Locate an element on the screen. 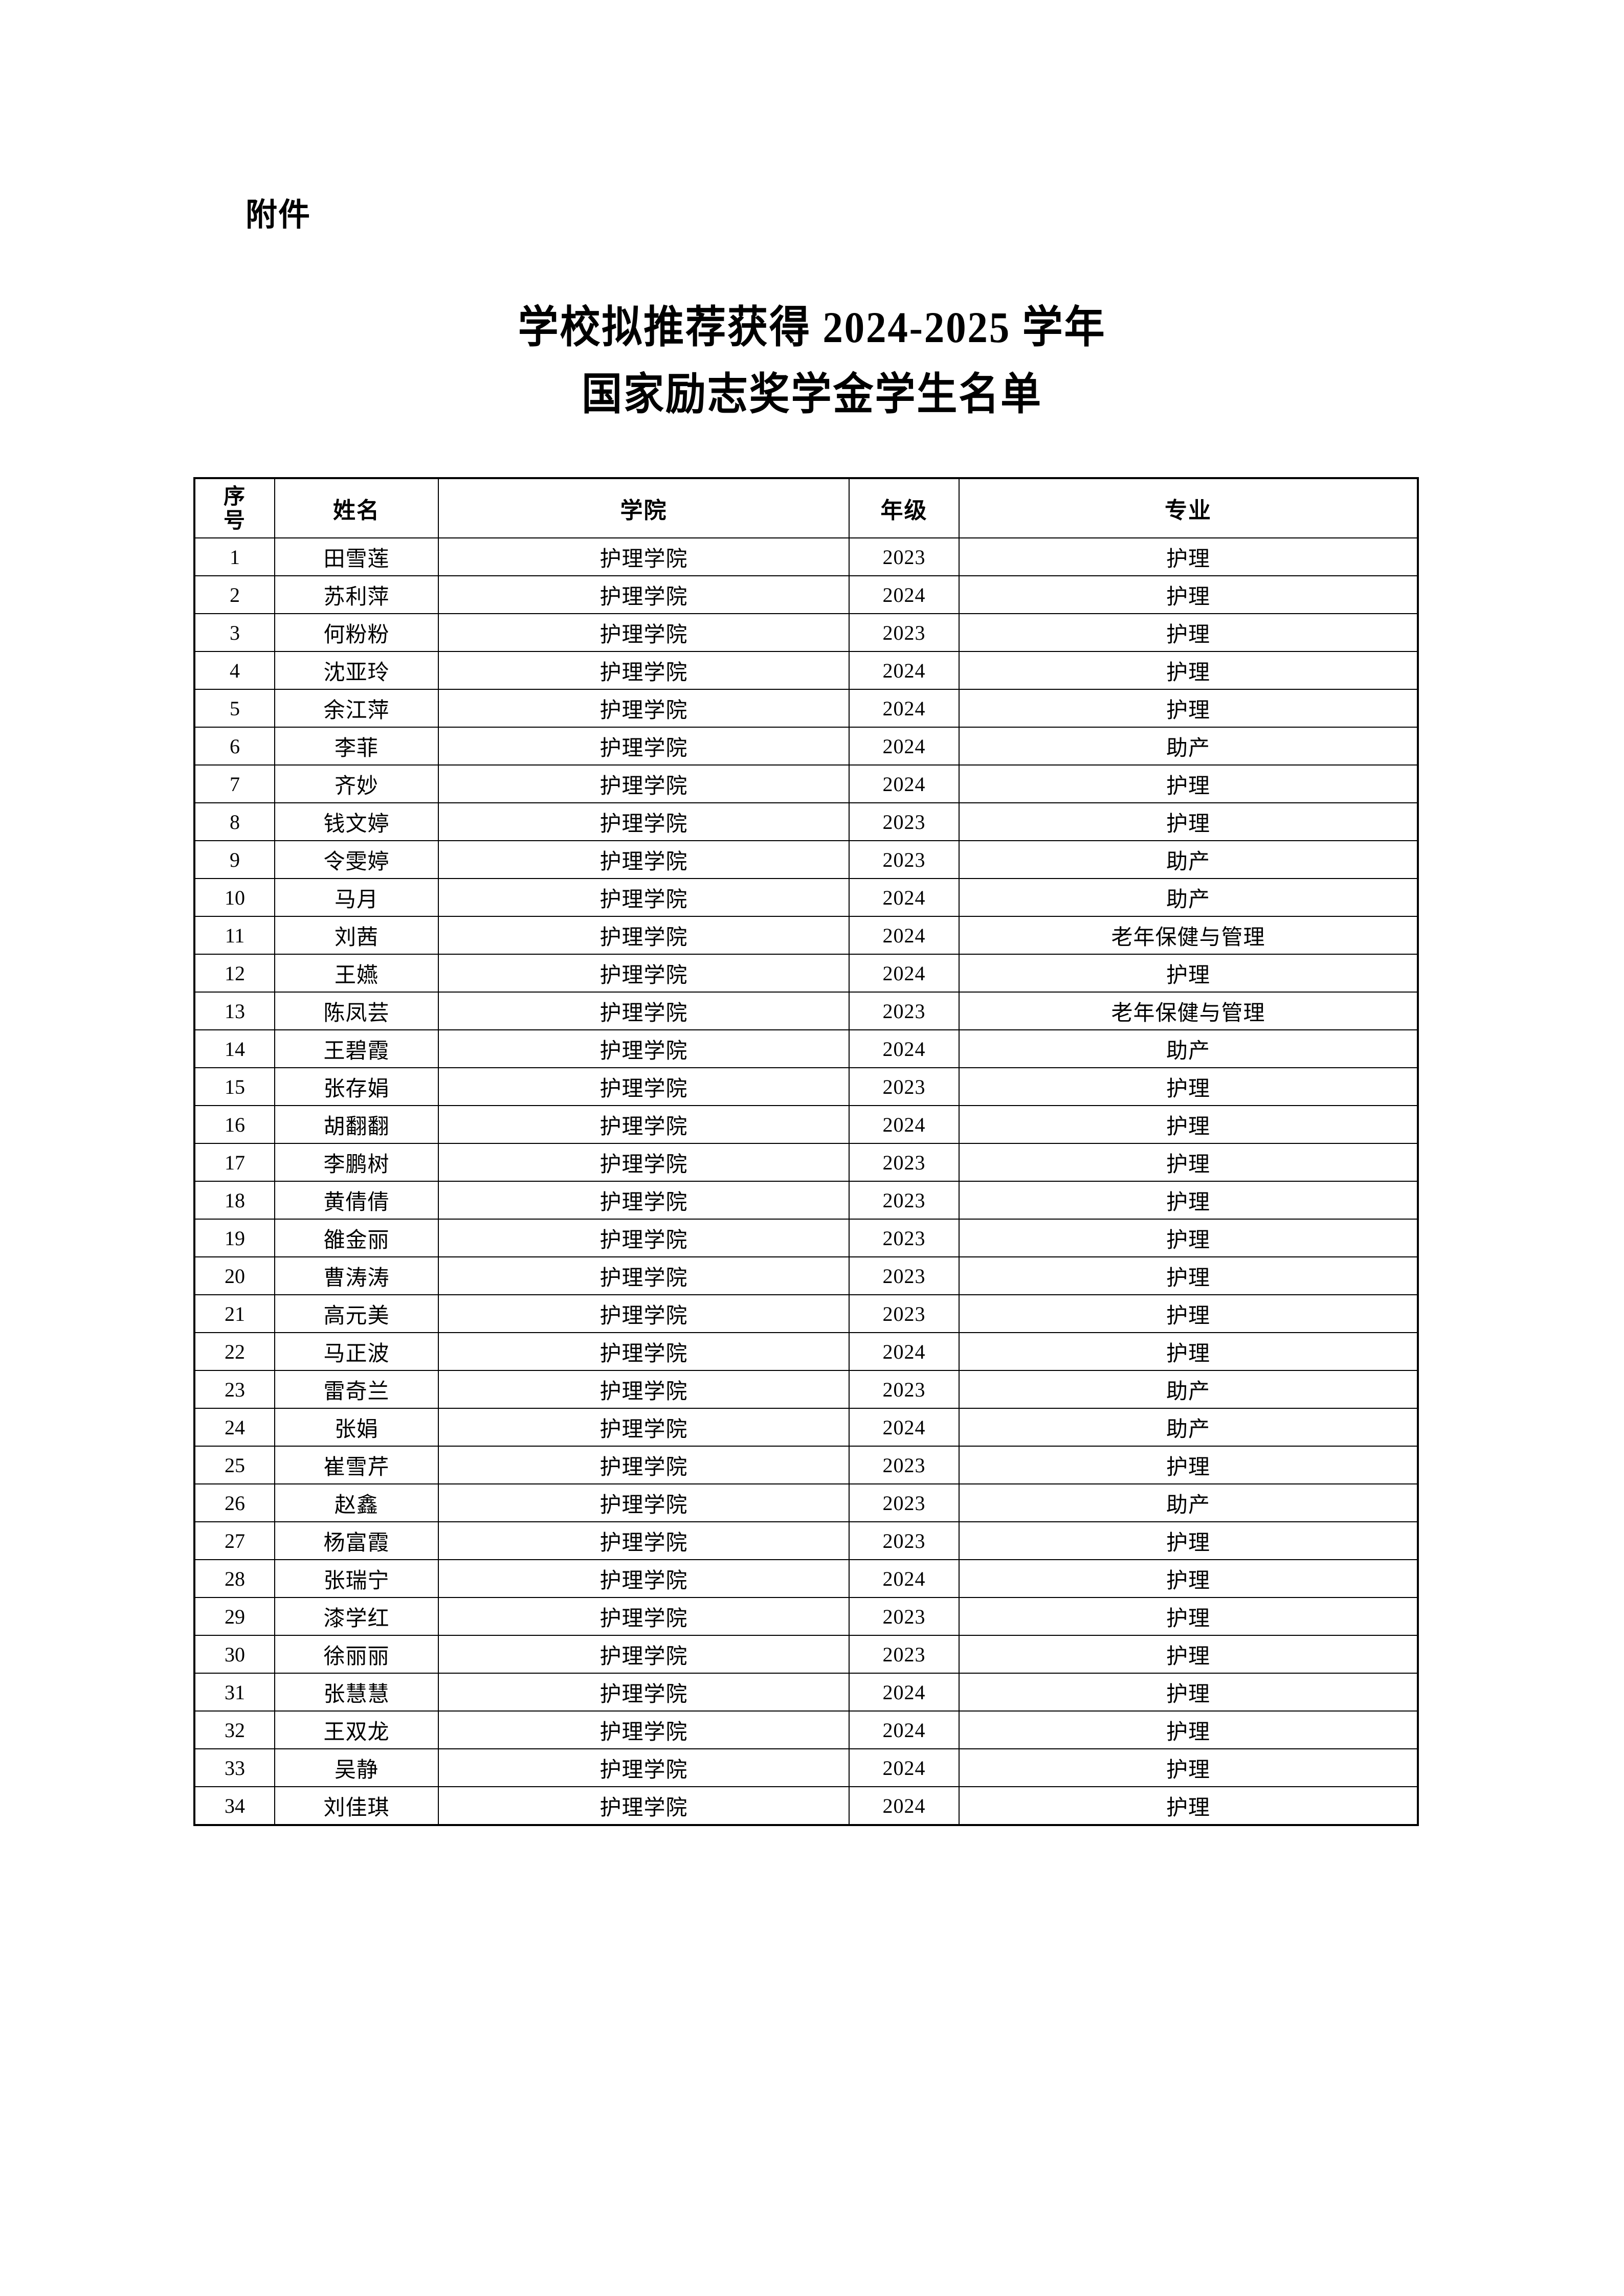 The width and height of the screenshot is (1624, 2296). cell-name: 张娟 is located at coordinates (356, 1428).